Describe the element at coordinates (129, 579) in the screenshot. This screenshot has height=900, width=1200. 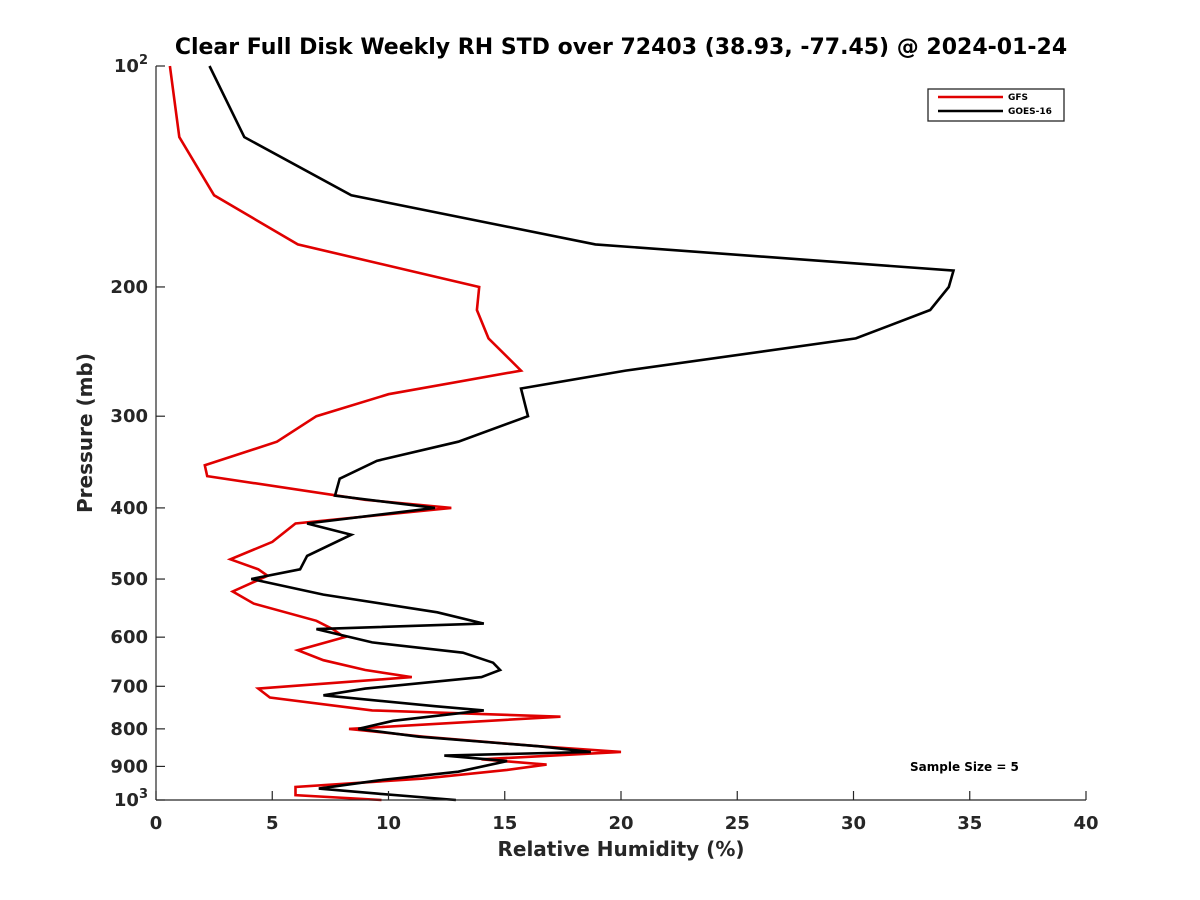
I see `y-tick-label: 500` at that location.